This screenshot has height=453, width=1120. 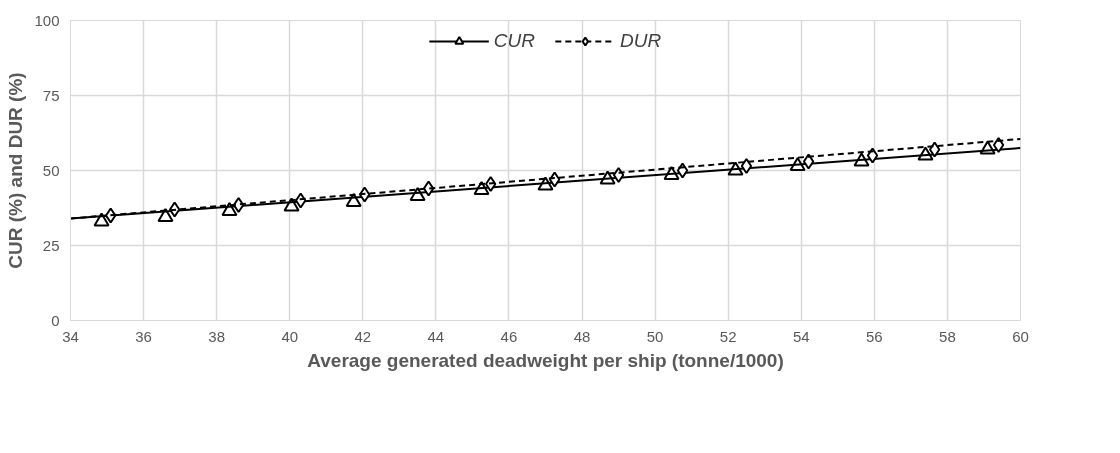 What do you see at coordinates (70, 336) in the screenshot?
I see `x-tick-label: 34` at bounding box center [70, 336].